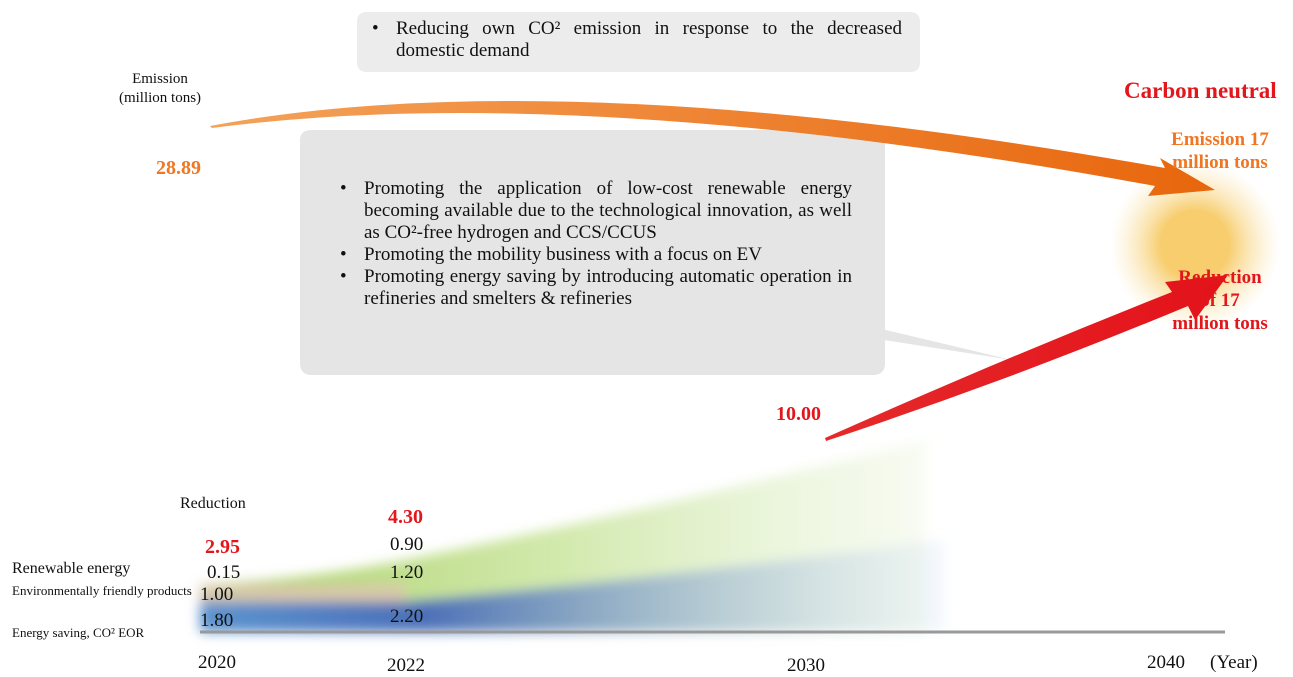 This screenshot has height=677, width=1293. I want to click on reduction-label: Reduction, so click(213, 503).